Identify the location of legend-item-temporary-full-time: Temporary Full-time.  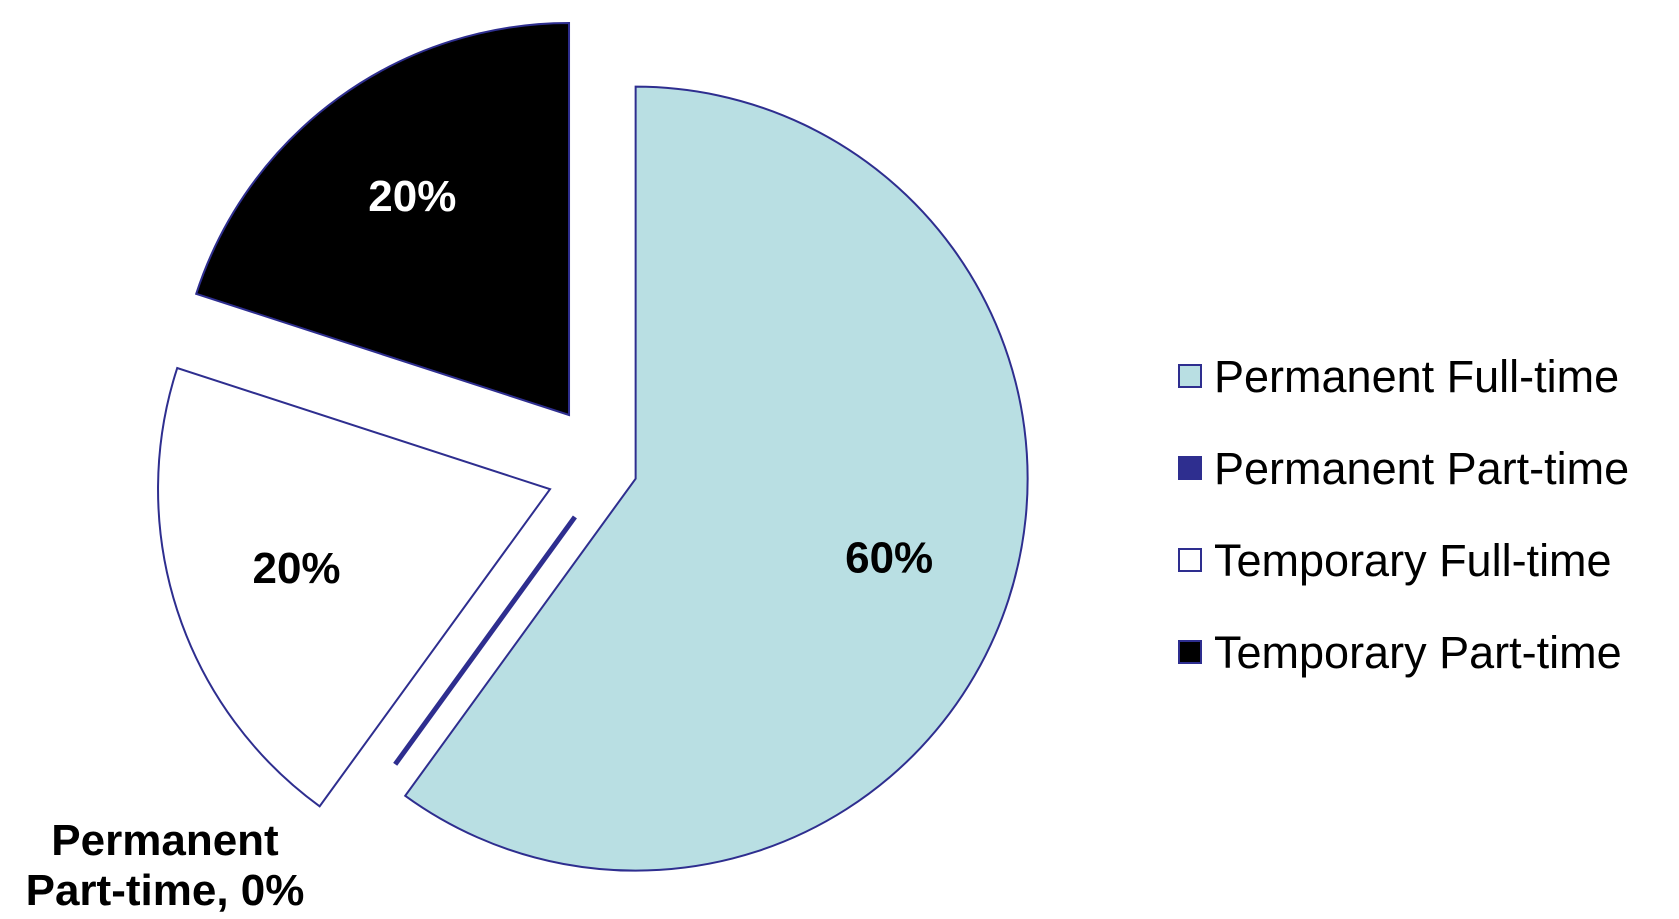
(1403, 560).